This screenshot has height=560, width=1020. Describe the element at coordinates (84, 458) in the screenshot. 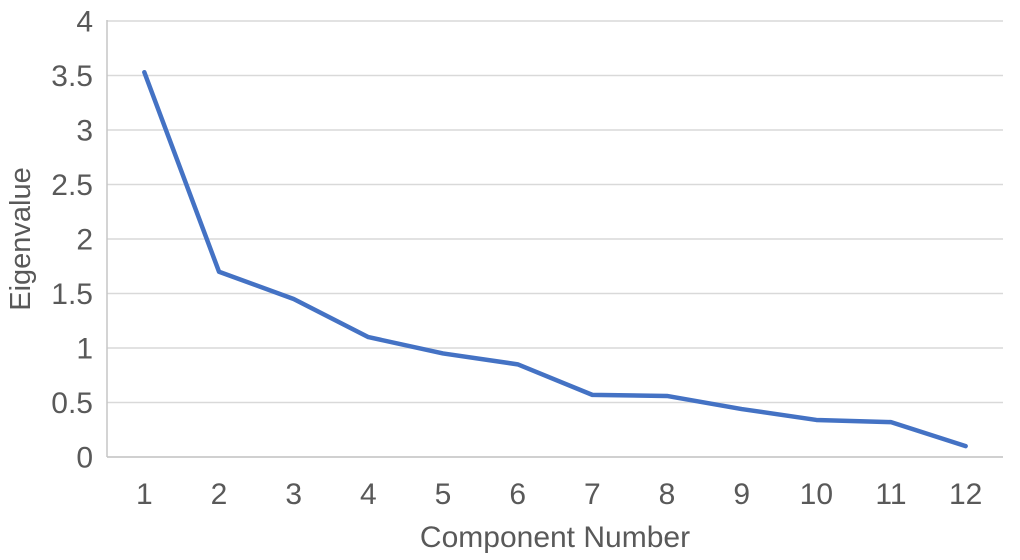

I see `y-tick-label: 0` at that location.